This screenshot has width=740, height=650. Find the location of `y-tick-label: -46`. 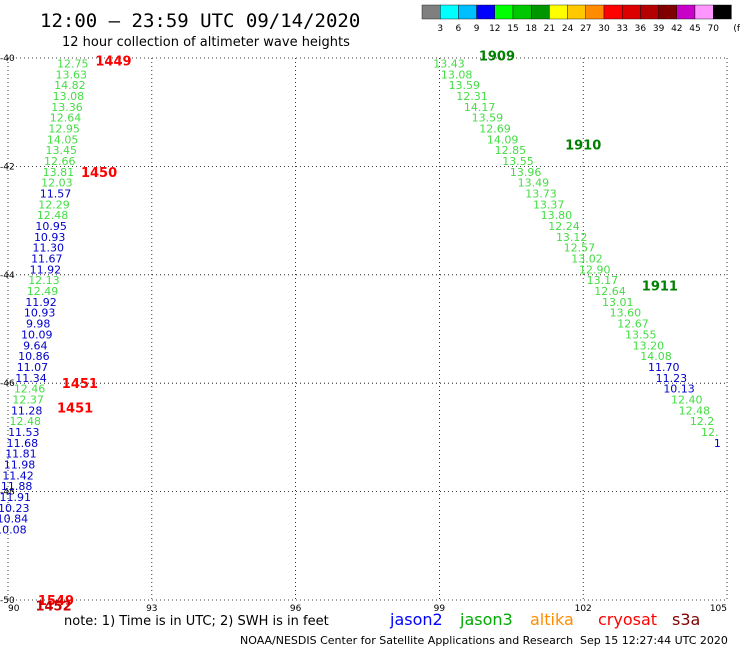

y-tick-label: -46 is located at coordinates (7, 384).